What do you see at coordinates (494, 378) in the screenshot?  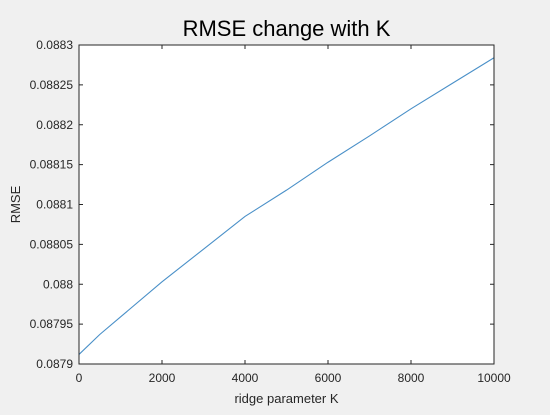 I see `x-tick-label: 10000` at bounding box center [494, 378].